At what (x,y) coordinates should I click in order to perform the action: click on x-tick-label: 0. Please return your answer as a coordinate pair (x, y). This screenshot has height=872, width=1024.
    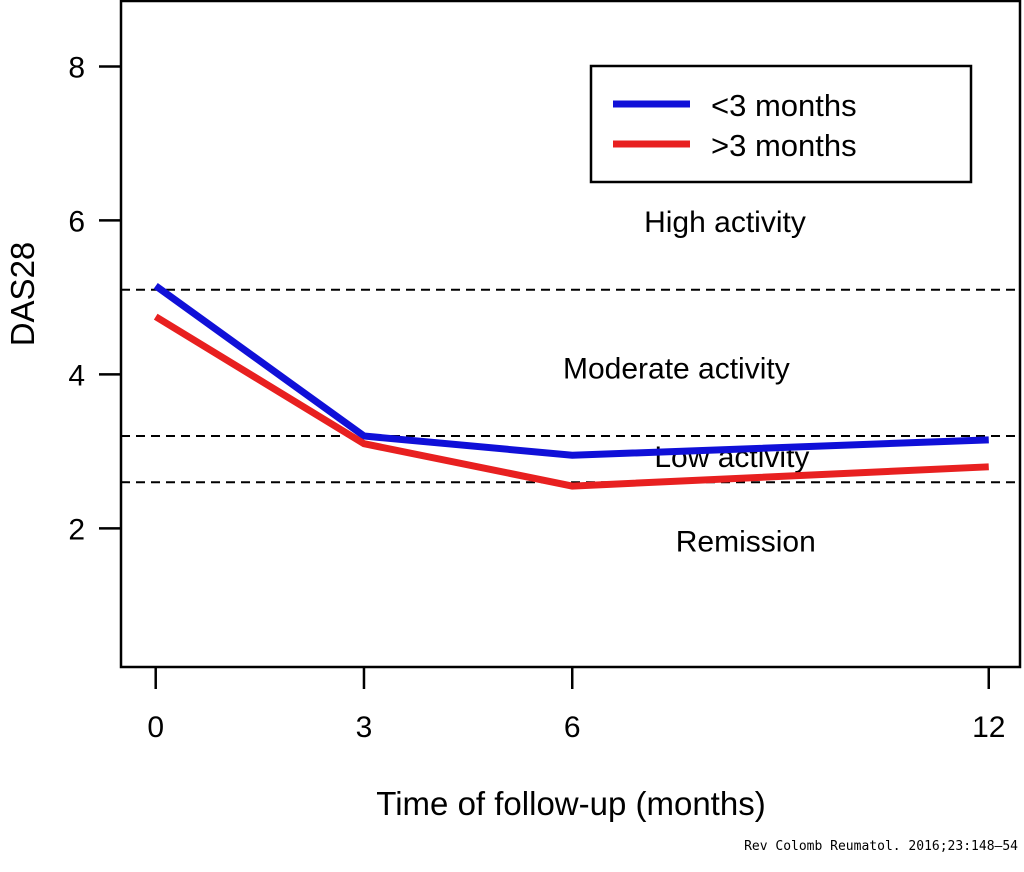
    Looking at the image, I should click on (155, 727).